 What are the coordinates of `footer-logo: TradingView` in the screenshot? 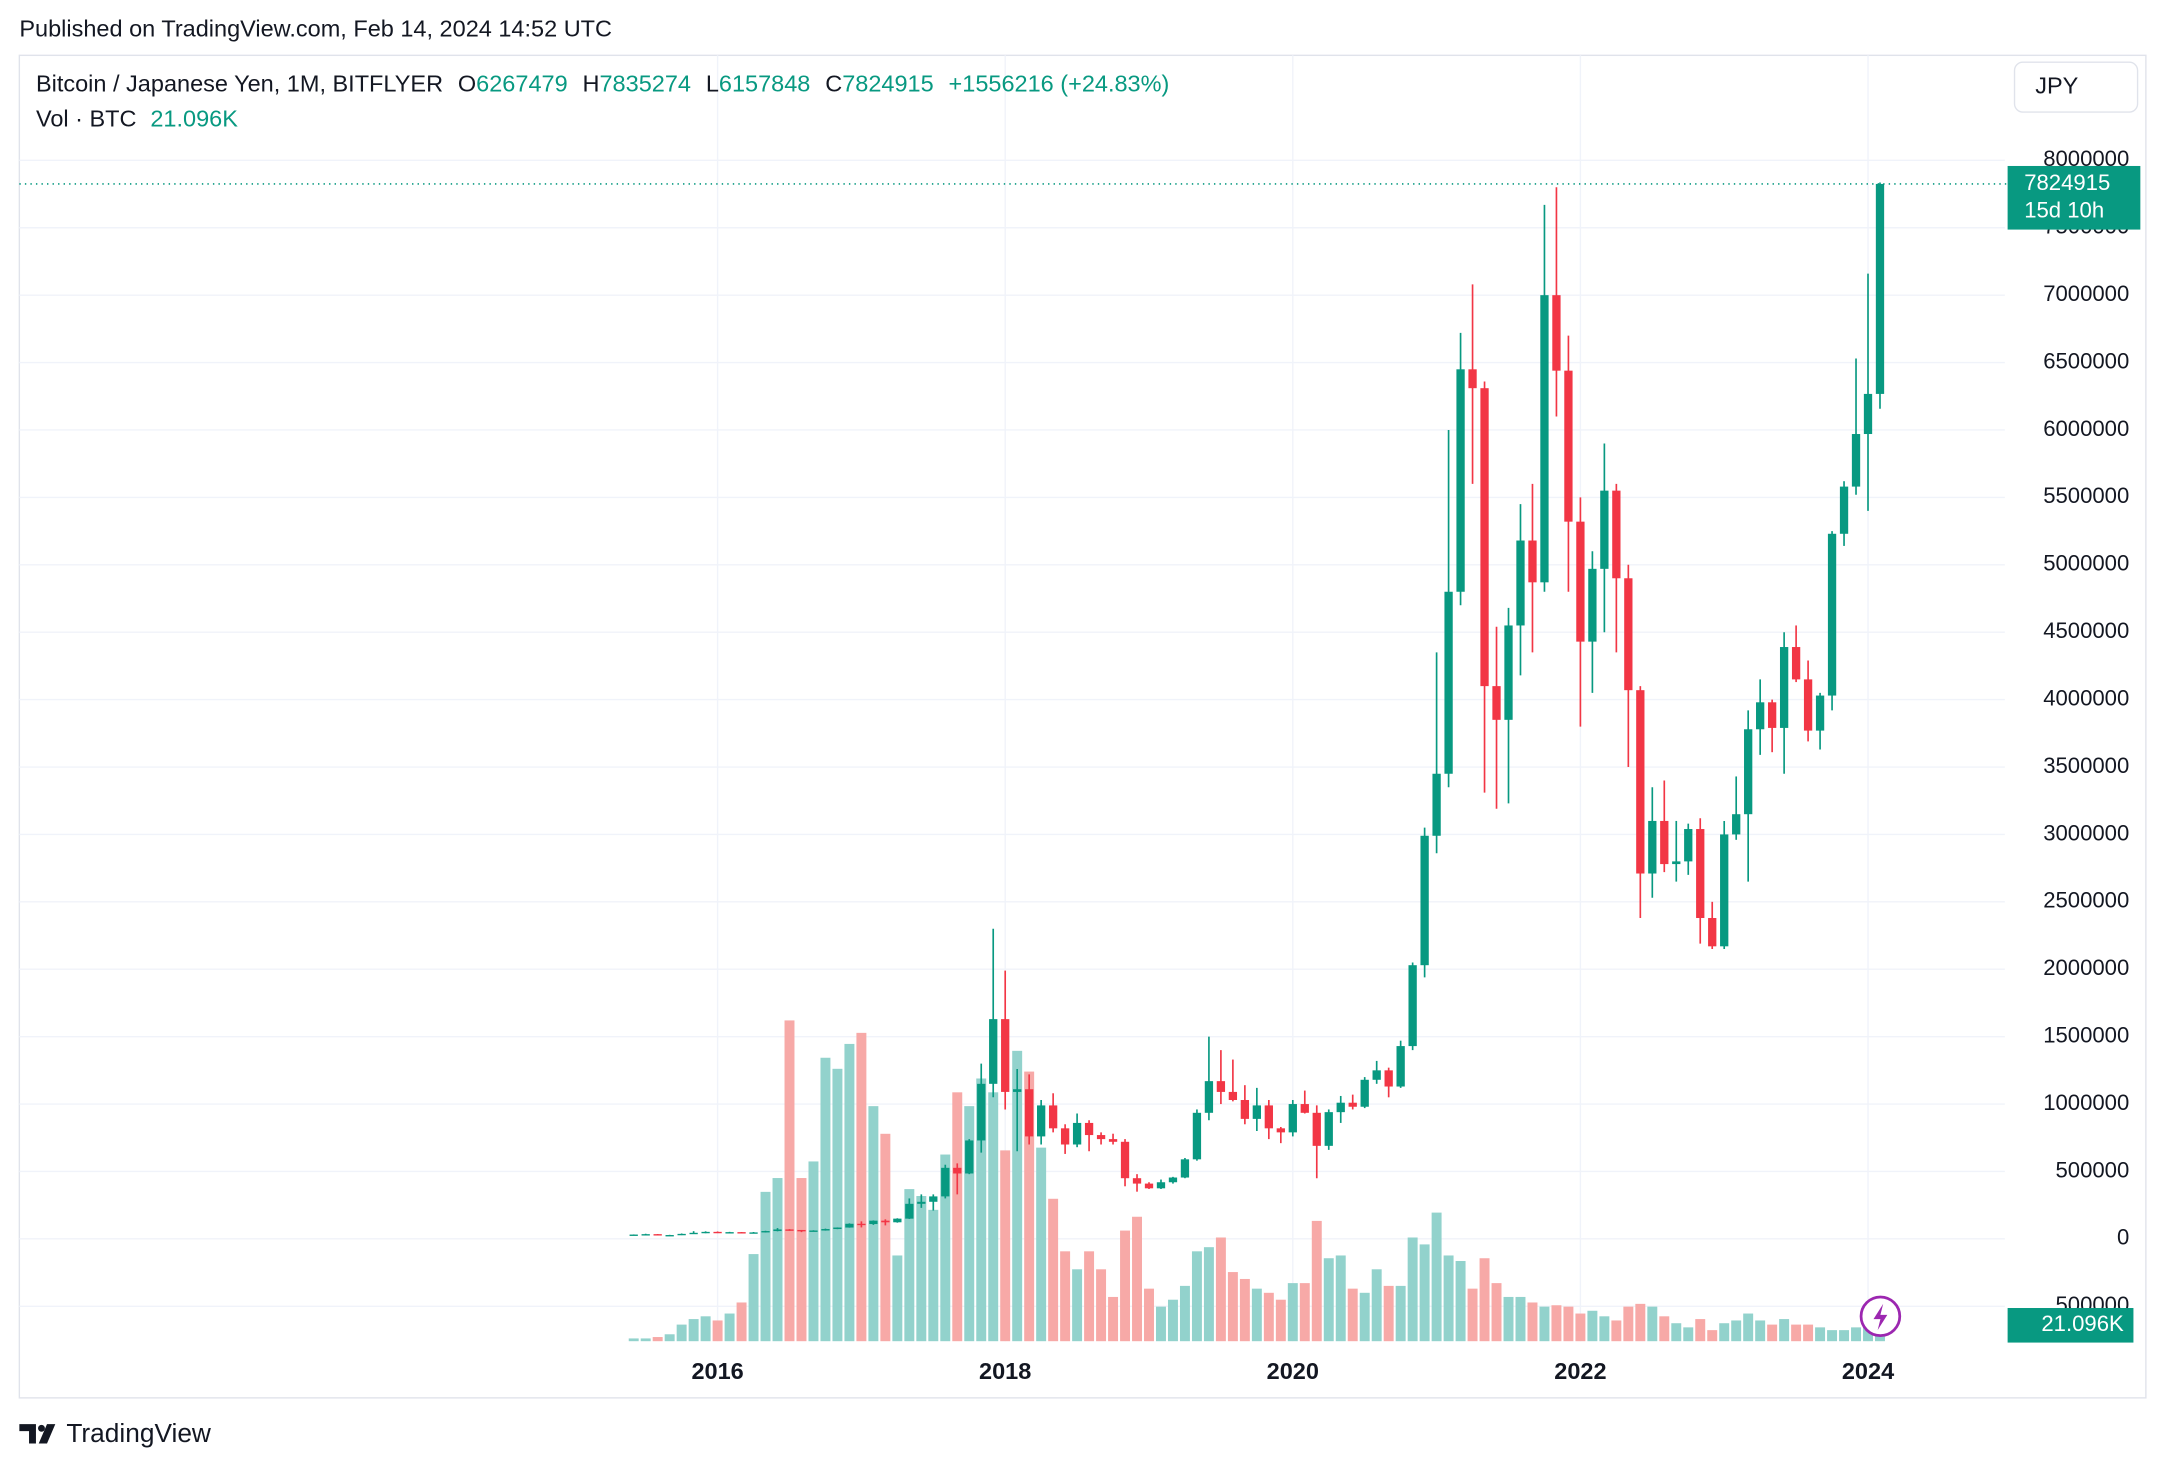 It's located at (115, 1433).